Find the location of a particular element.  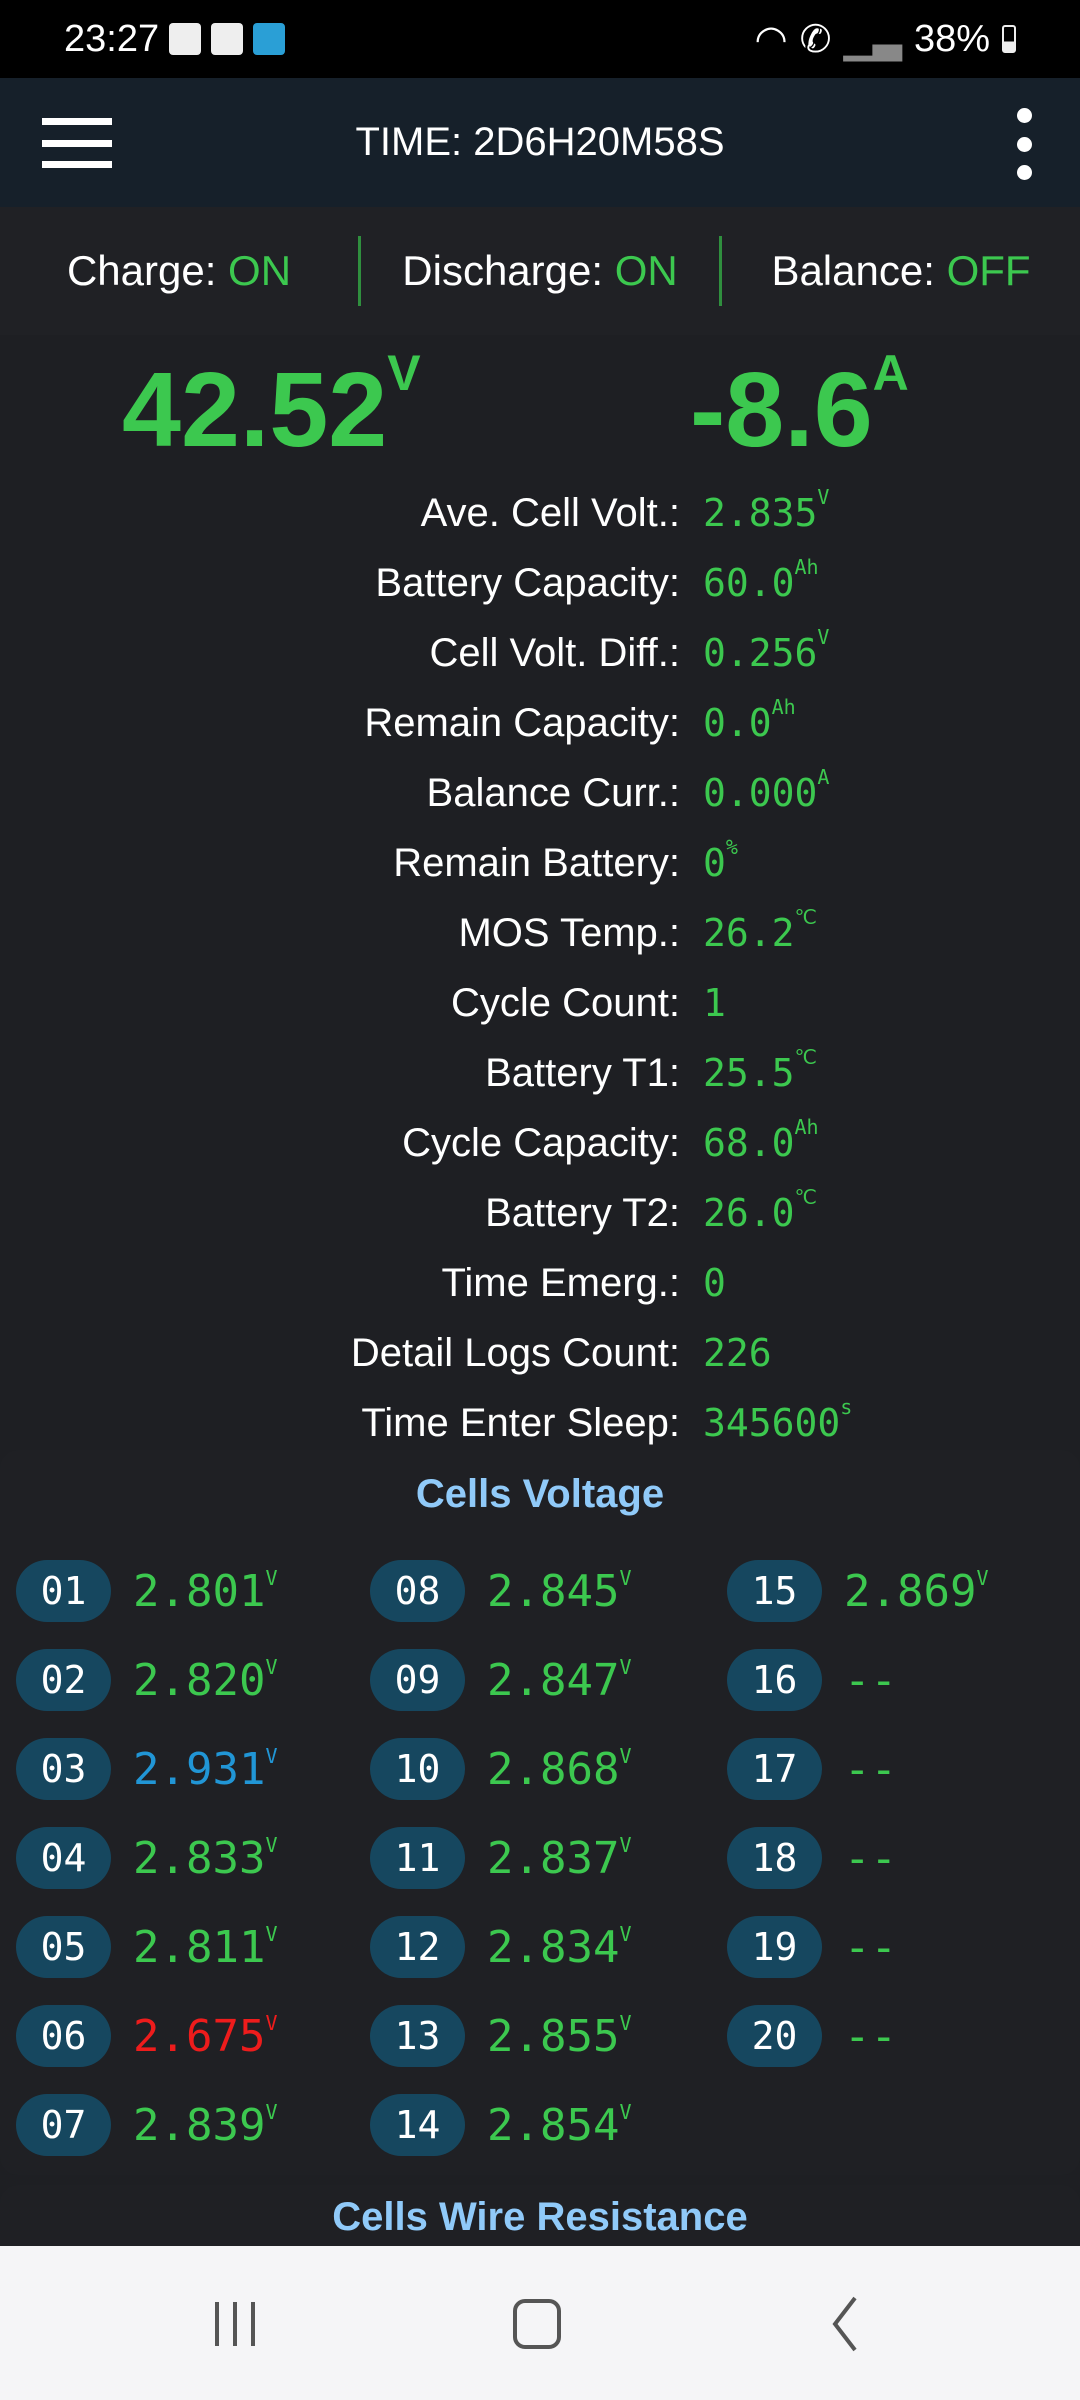

detail-row: Battery Capacity: 60.0Ah is located at coordinates (540, 583).